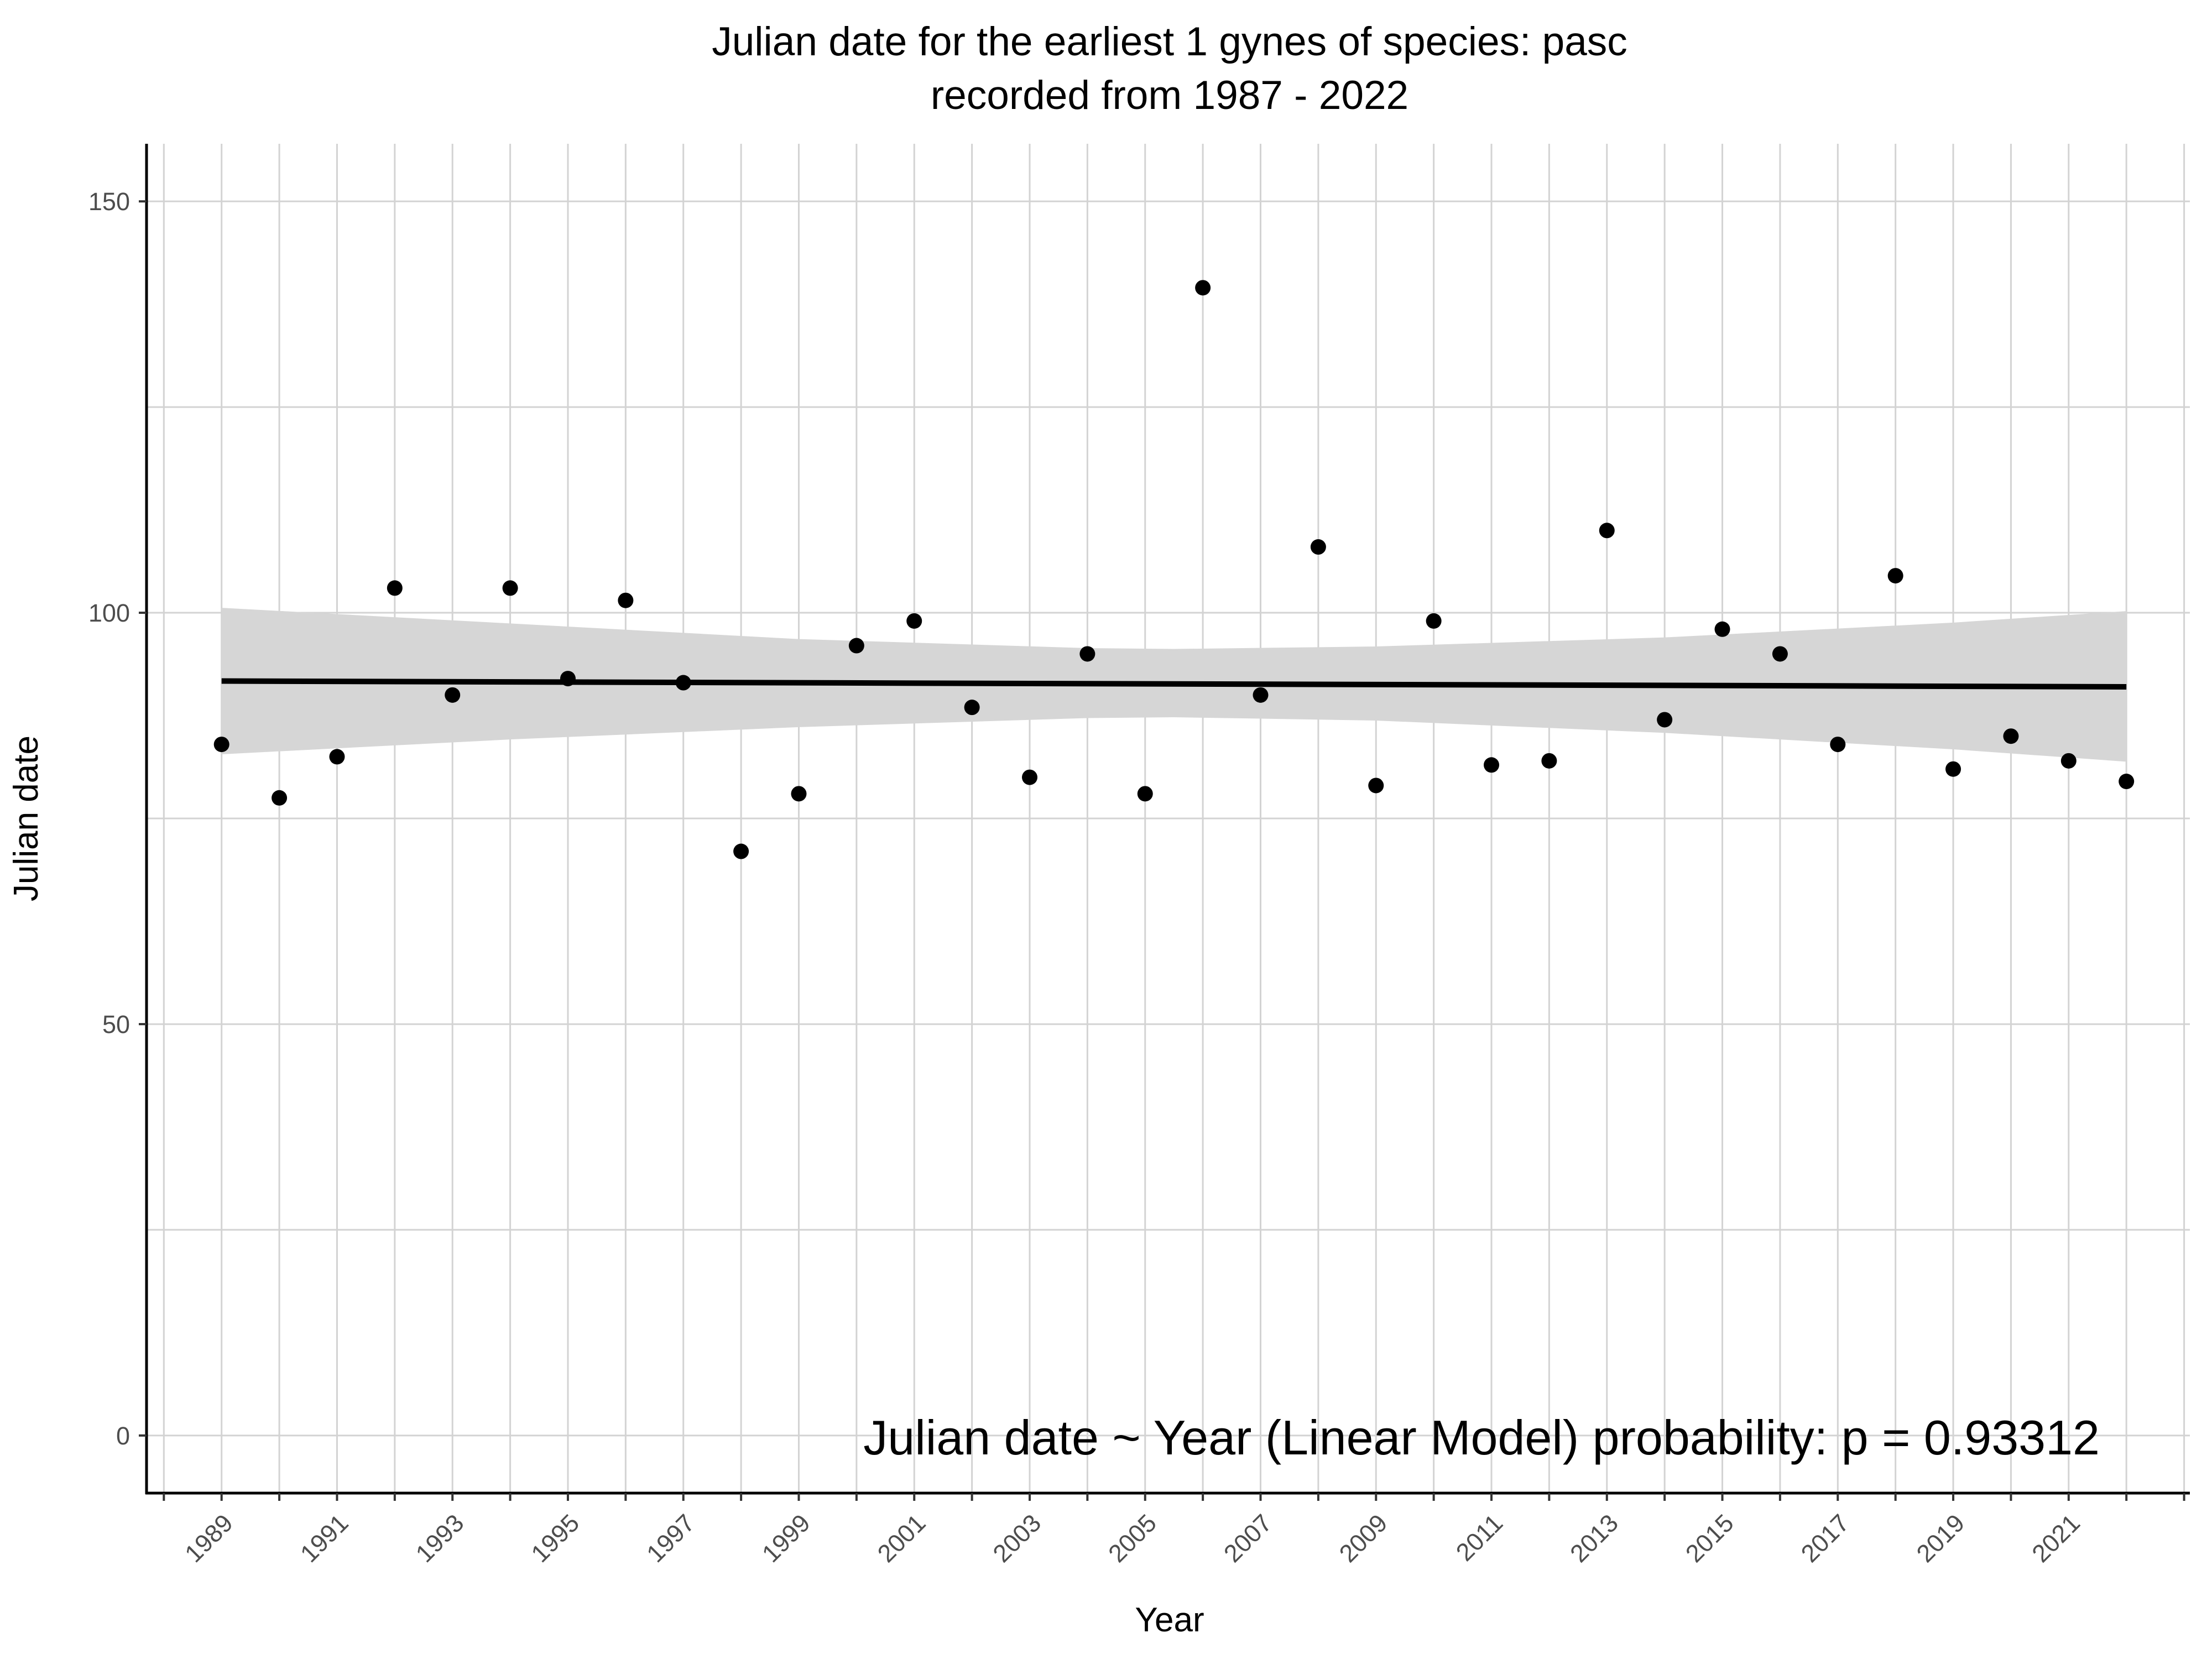 Image resolution: width=2212 pixels, height=1659 pixels. I want to click on regression-line, so click(1174, 684).